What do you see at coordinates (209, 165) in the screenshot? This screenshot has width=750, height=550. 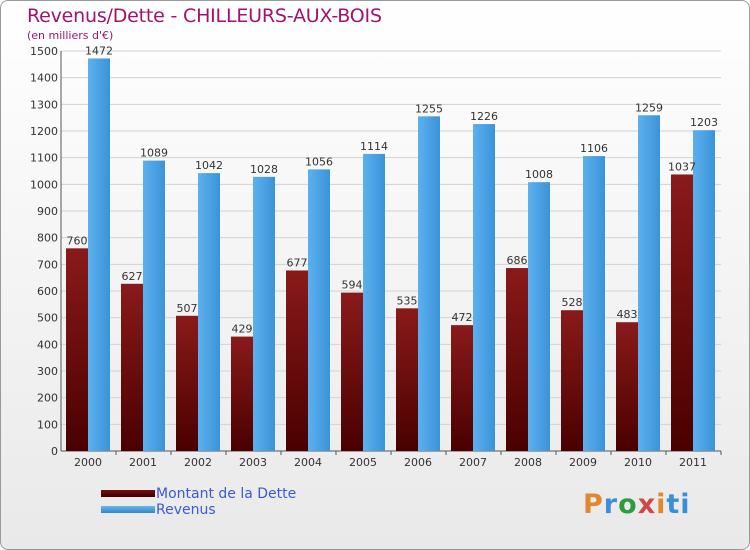 I see `data-label-revenue: 1042` at bounding box center [209, 165].